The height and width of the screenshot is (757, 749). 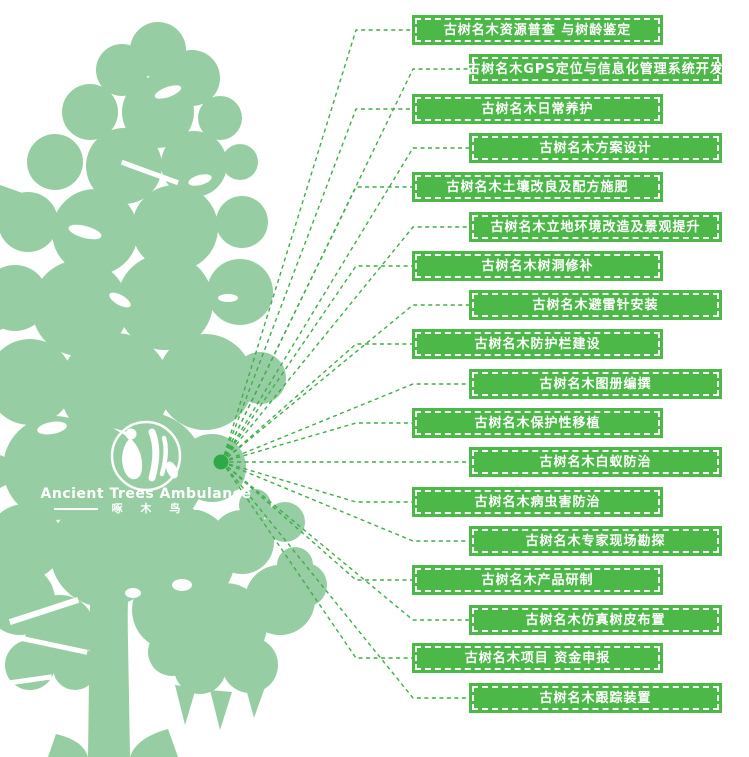 I want to click on service-banner-label: 古树名木保护性移植, so click(x=537, y=423).